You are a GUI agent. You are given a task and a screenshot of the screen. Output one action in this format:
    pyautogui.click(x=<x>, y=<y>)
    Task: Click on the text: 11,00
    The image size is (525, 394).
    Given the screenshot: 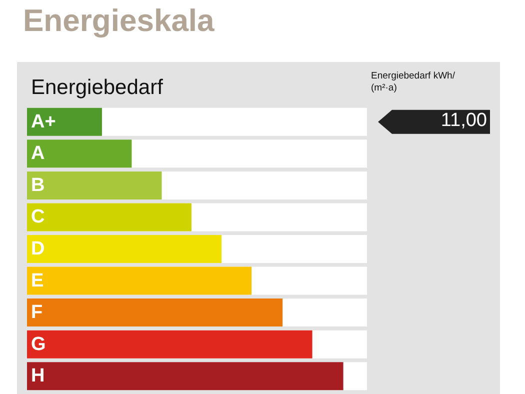 What is the action you would take?
    pyautogui.click(x=464, y=120)
    